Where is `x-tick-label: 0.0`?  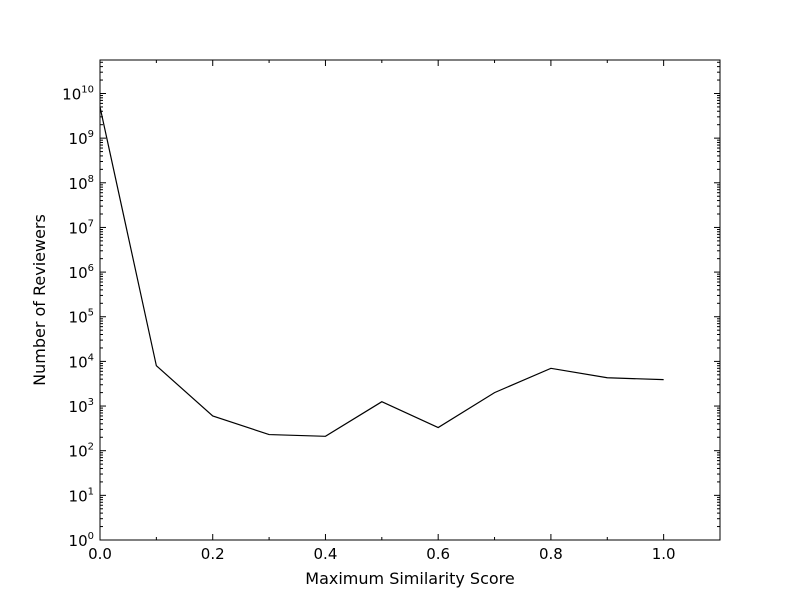
x-tick-label: 0.0 is located at coordinates (100, 554).